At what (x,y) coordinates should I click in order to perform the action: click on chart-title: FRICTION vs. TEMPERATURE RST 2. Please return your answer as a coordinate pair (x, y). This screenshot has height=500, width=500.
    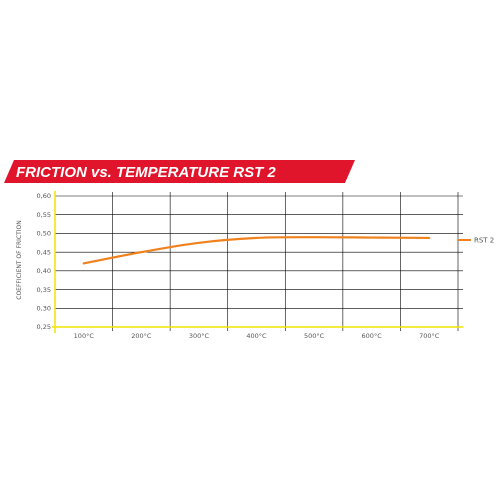
    Looking at the image, I should click on (146, 172).